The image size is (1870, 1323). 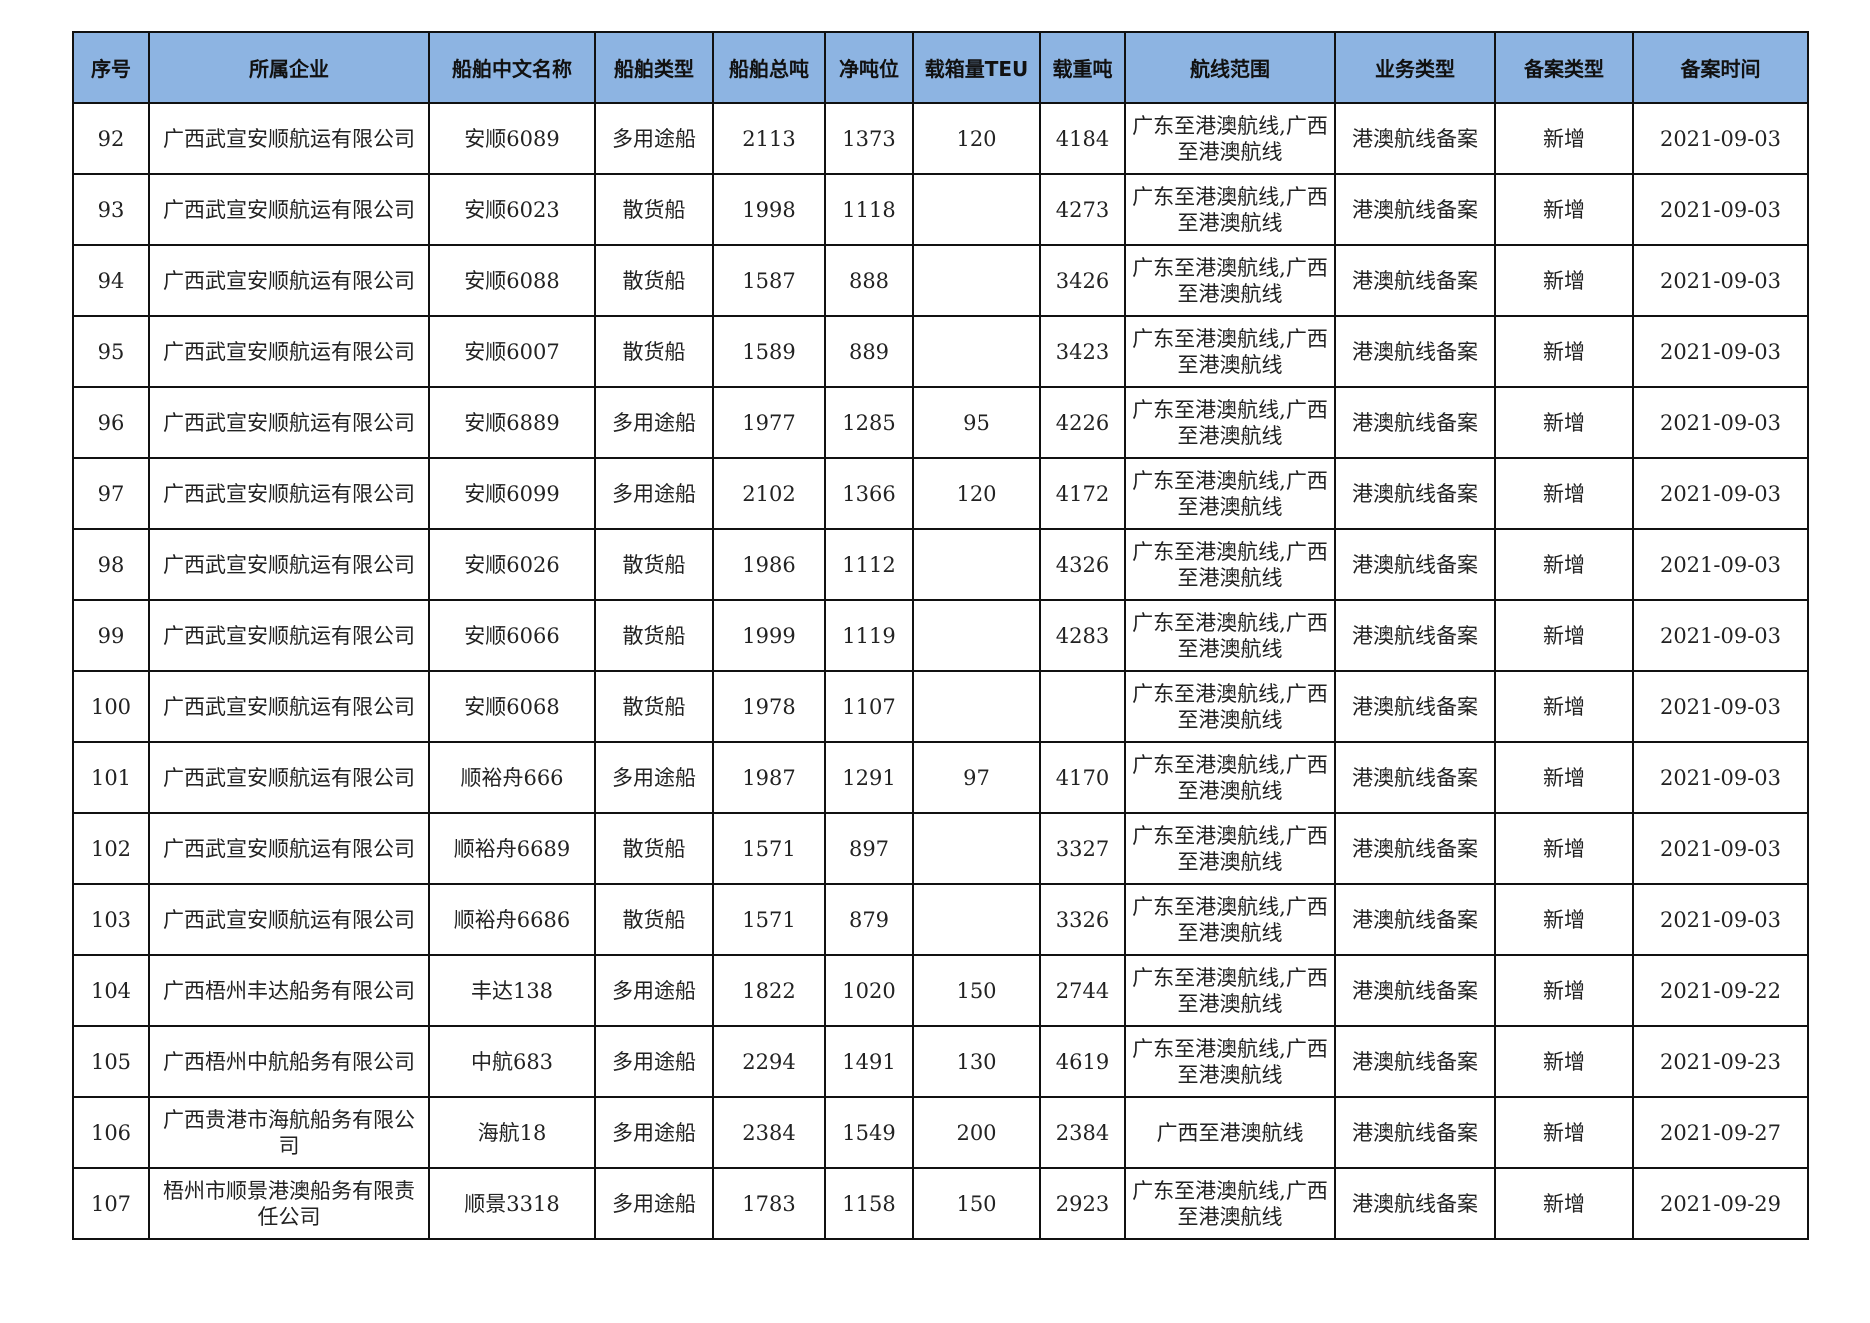 I want to click on cell-teu: 97, so click(x=976, y=777).